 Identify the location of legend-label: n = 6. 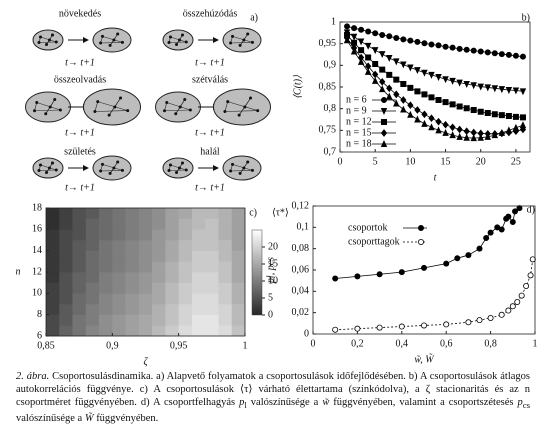
(356, 99).